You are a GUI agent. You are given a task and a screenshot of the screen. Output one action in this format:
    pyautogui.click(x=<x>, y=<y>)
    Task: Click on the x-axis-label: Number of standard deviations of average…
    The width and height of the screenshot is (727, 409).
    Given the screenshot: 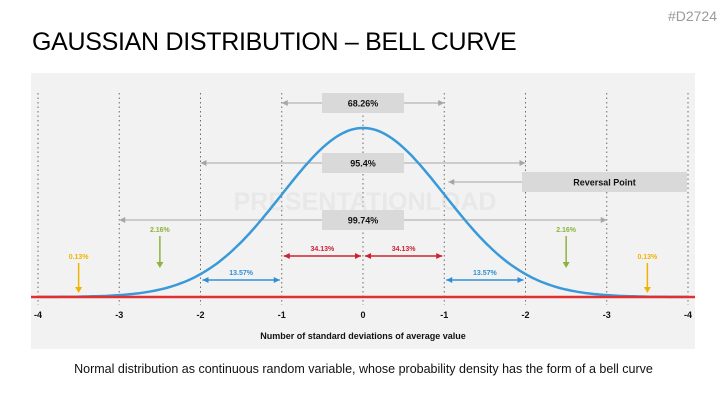 What is the action you would take?
    pyautogui.click(x=363, y=336)
    